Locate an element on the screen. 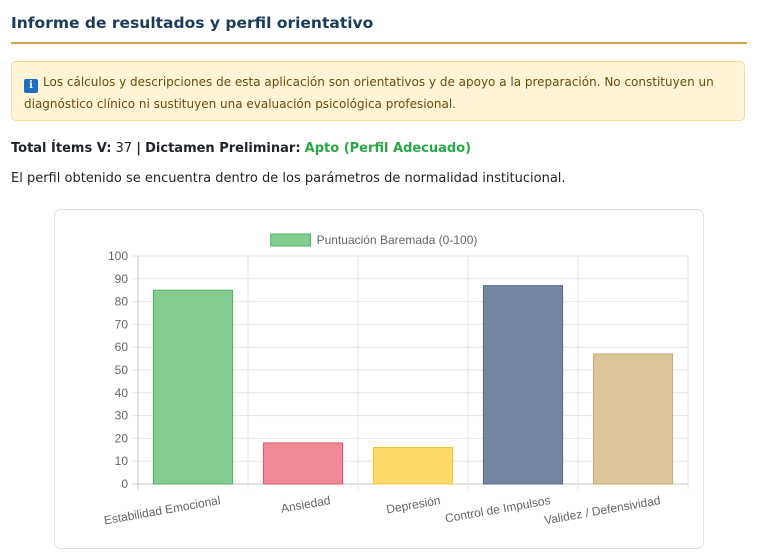  info-icon: i is located at coordinates (31, 86).